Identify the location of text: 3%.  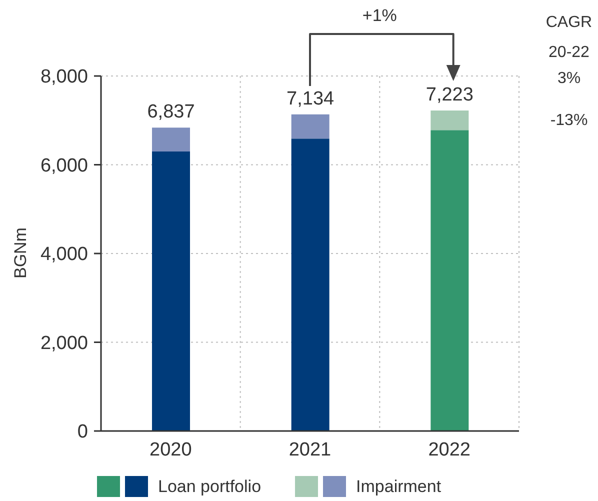
(569, 78).